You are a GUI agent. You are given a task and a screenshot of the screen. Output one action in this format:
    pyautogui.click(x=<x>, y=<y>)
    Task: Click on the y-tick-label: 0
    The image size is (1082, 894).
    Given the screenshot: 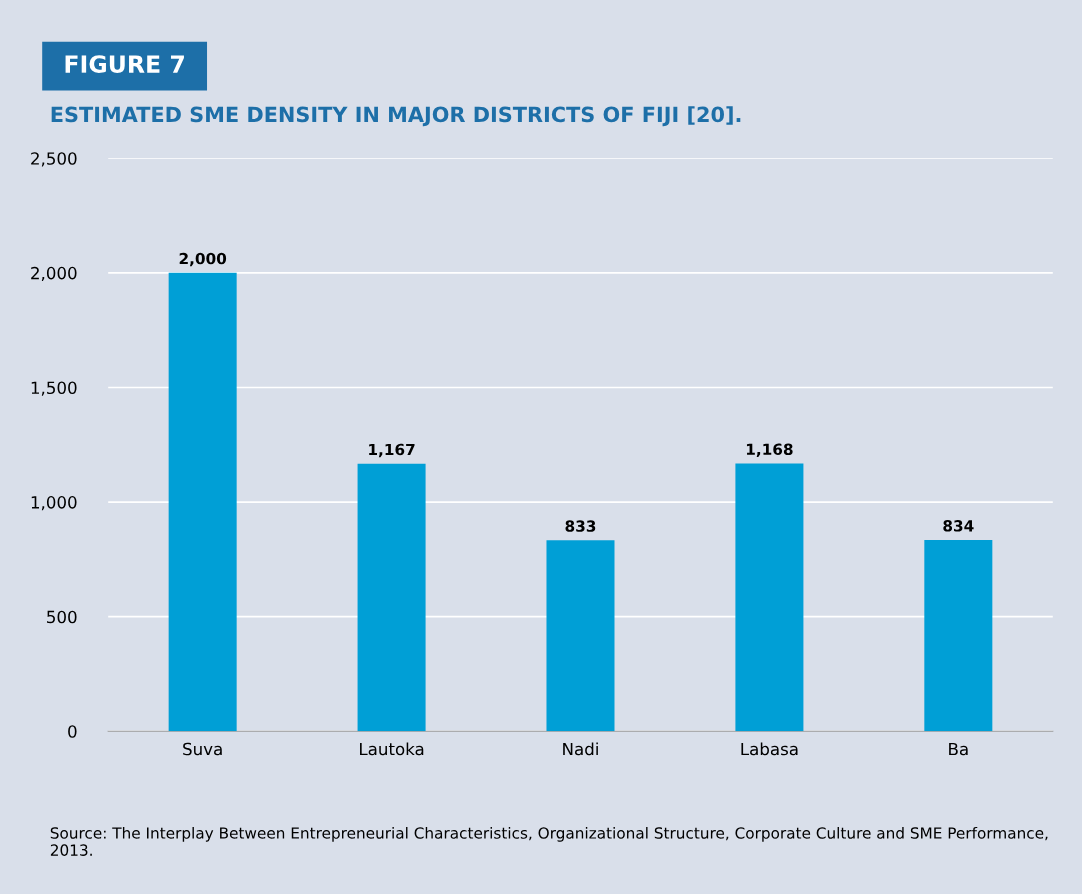 What is the action you would take?
    pyautogui.click(x=72, y=731)
    